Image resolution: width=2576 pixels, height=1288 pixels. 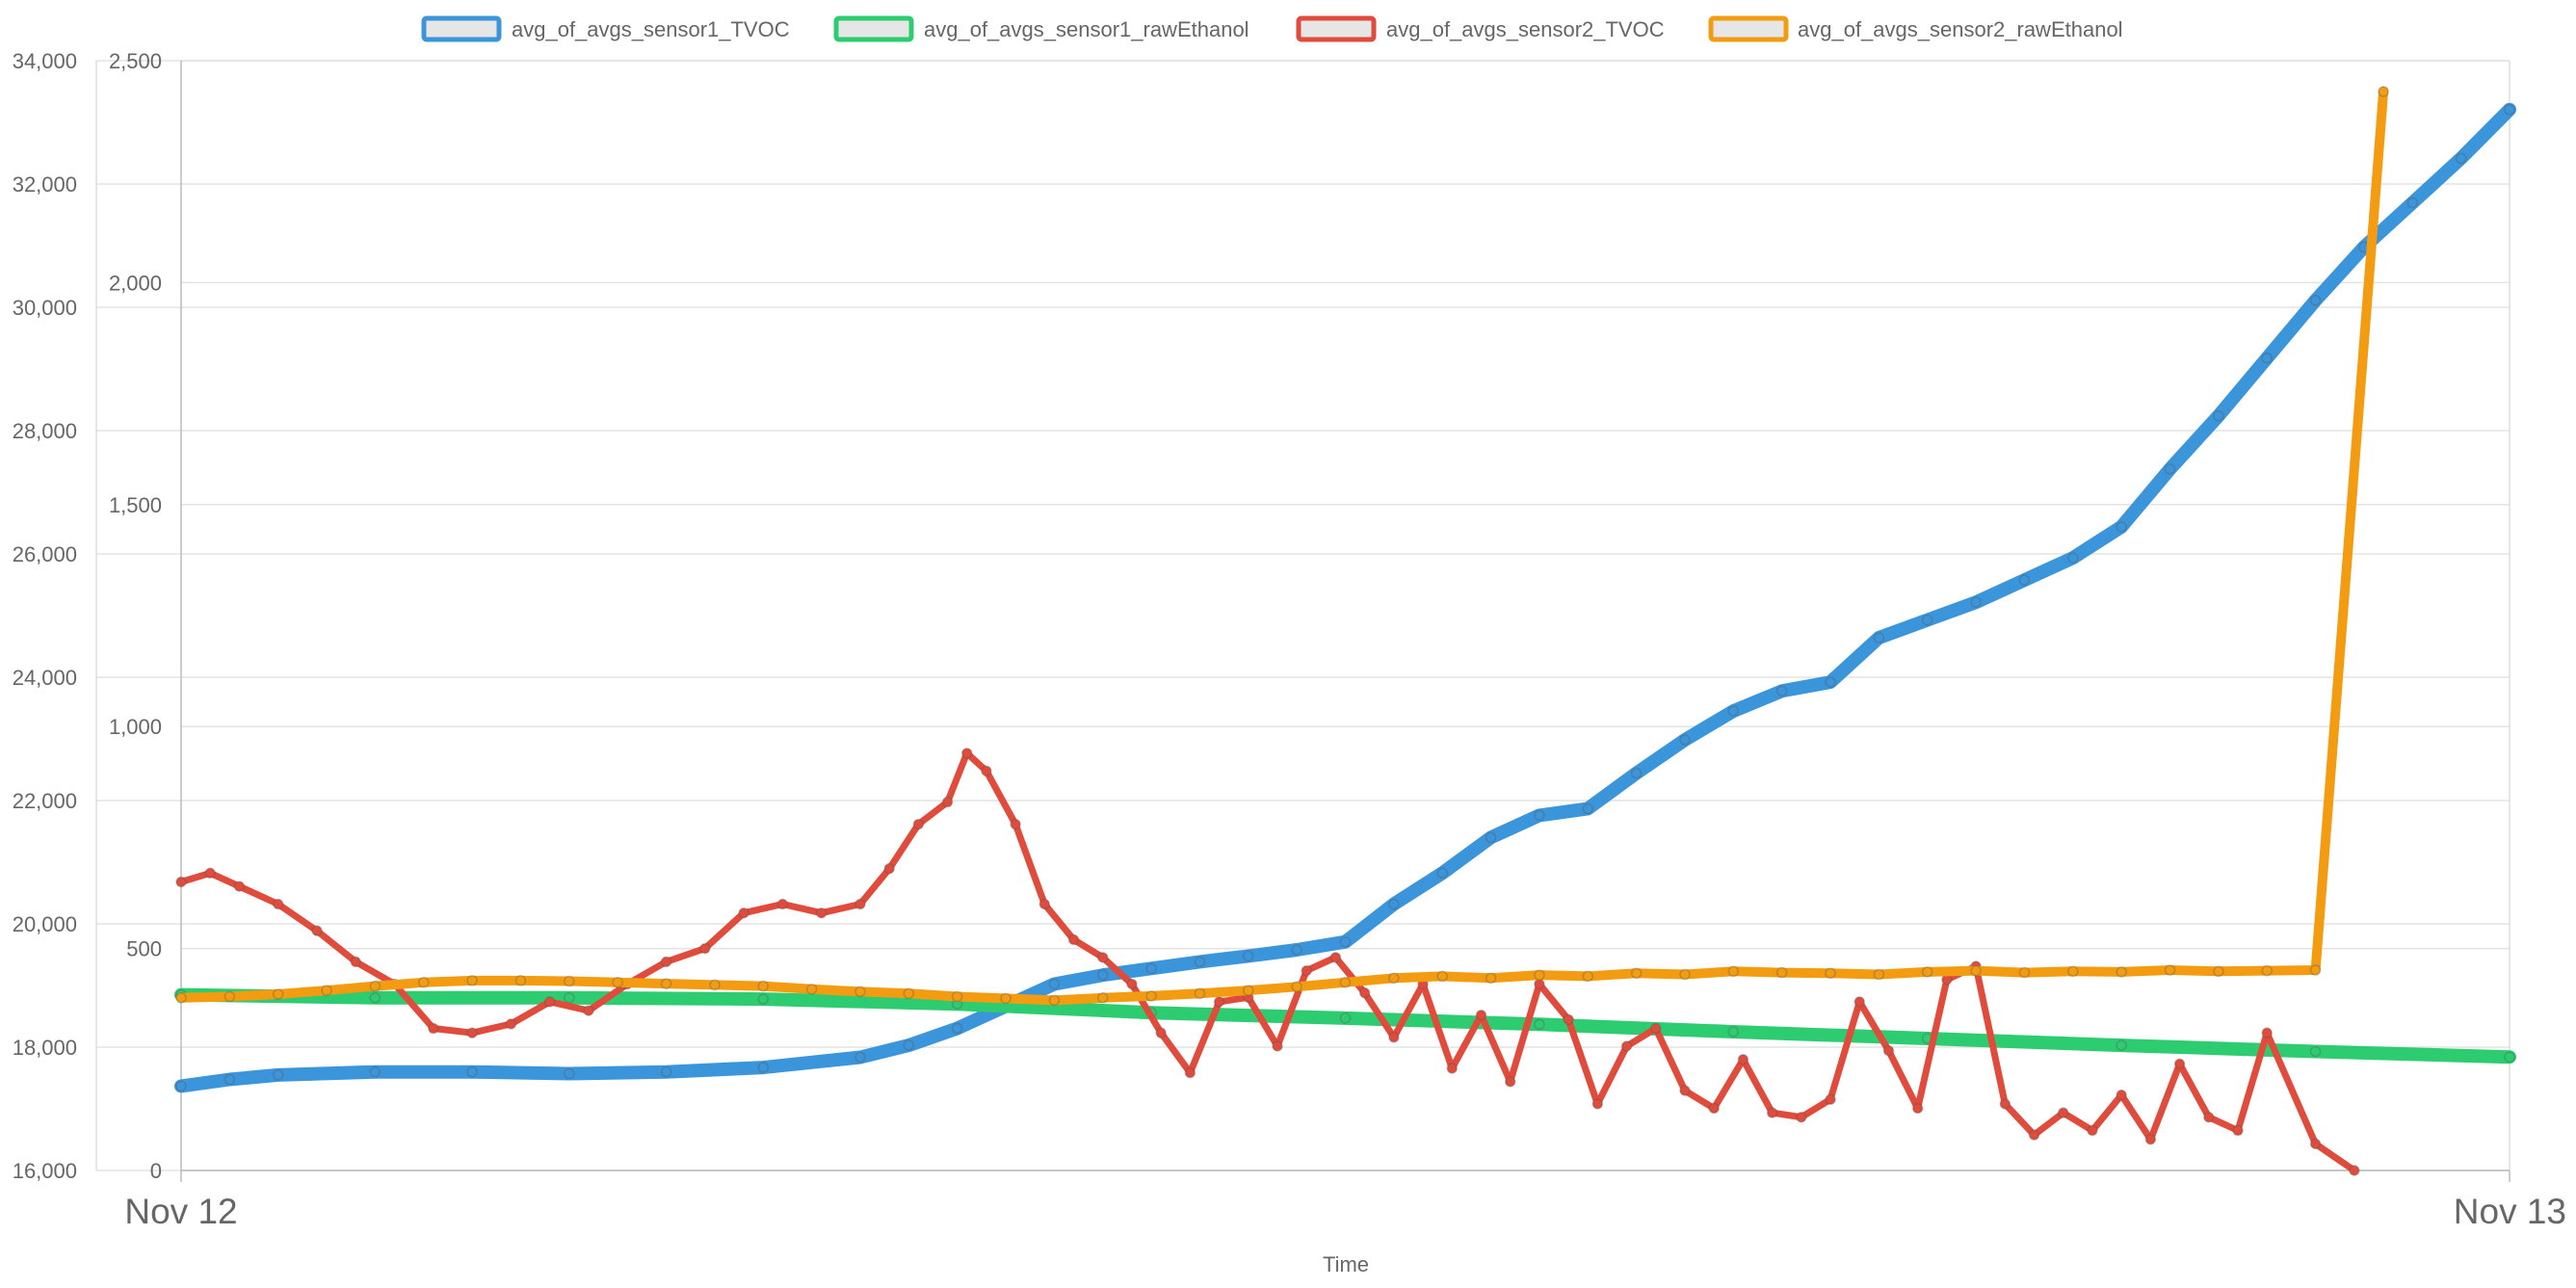 What do you see at coordinates (1346, 1264) in the screenshot?
I see `x-axis-label: Time` at bounding box center [1346, 1264].